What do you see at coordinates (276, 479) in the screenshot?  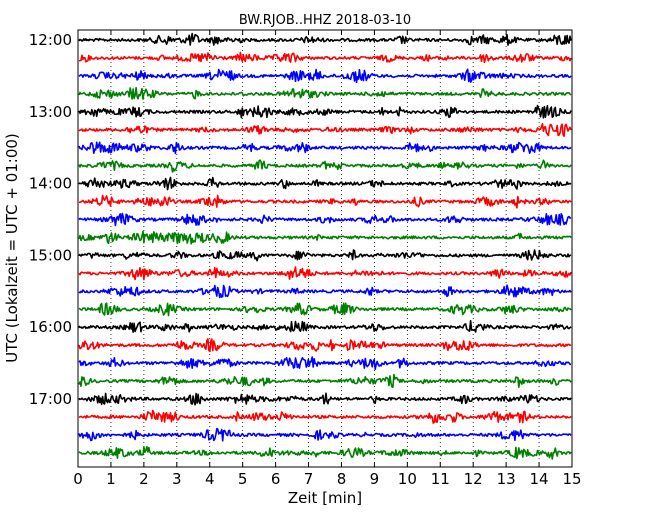 I see `x-tick-label: 6` at bounding box center [276, 479].